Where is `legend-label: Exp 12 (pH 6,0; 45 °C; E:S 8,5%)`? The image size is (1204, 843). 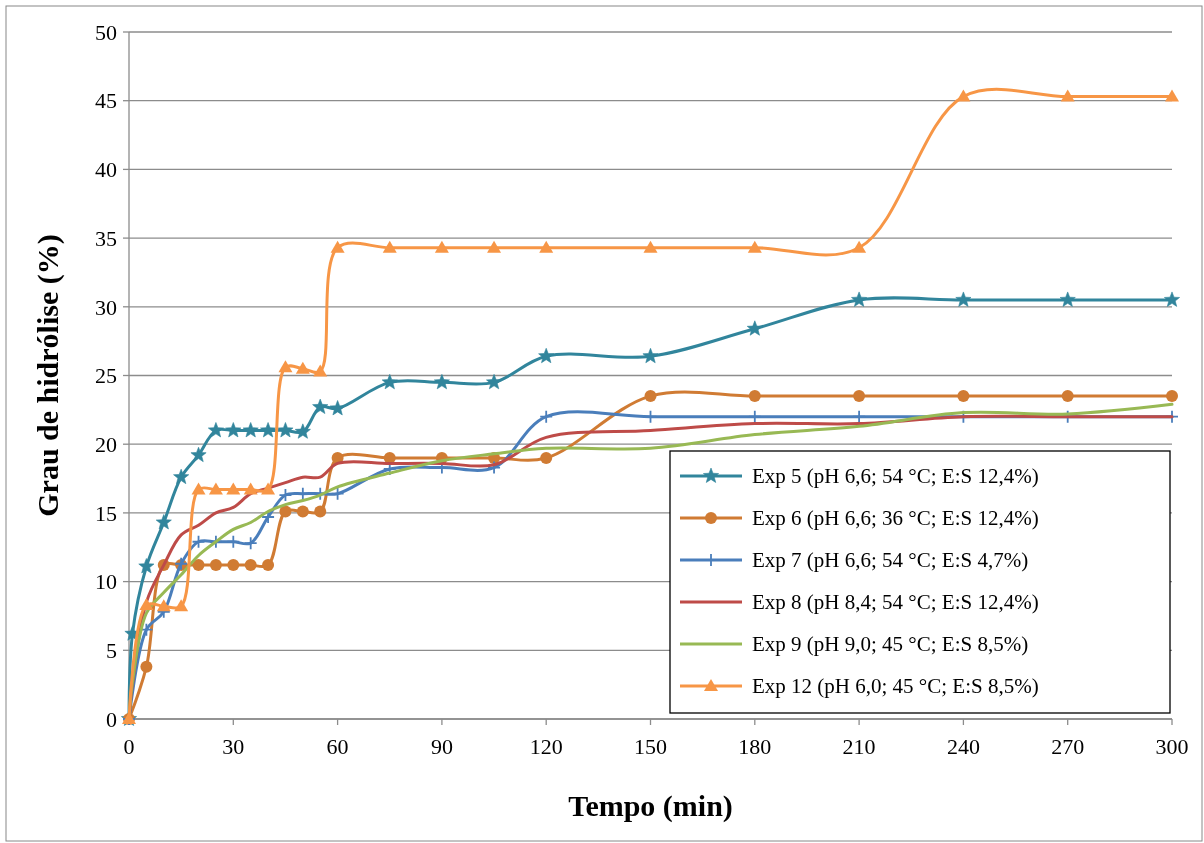
legend-label: Exp 12 (pH 6,0; 45 °C; E:S 8,5%) is located at coordinates (895, 686).